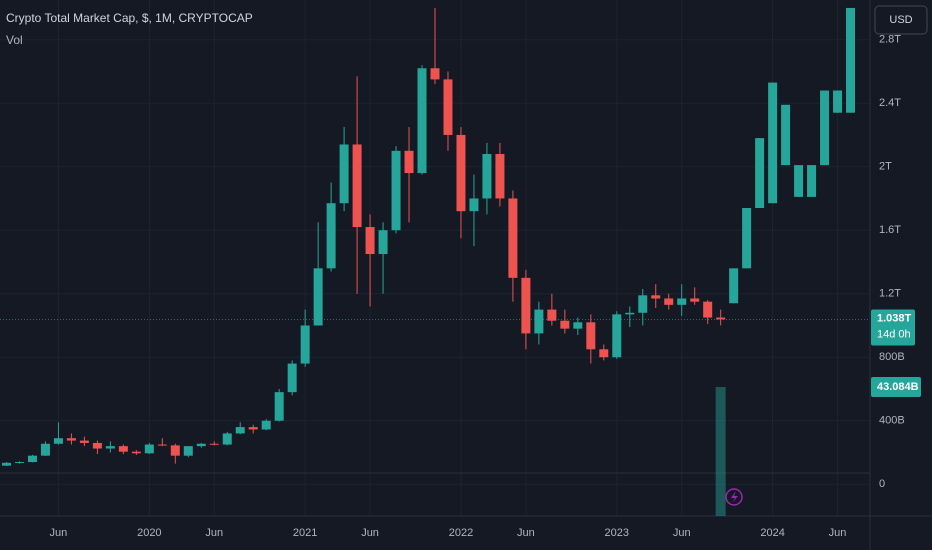  Describe the element at coordinates (885, 167) in the screenshot. I see `y-tick-label: 2T` at that location.